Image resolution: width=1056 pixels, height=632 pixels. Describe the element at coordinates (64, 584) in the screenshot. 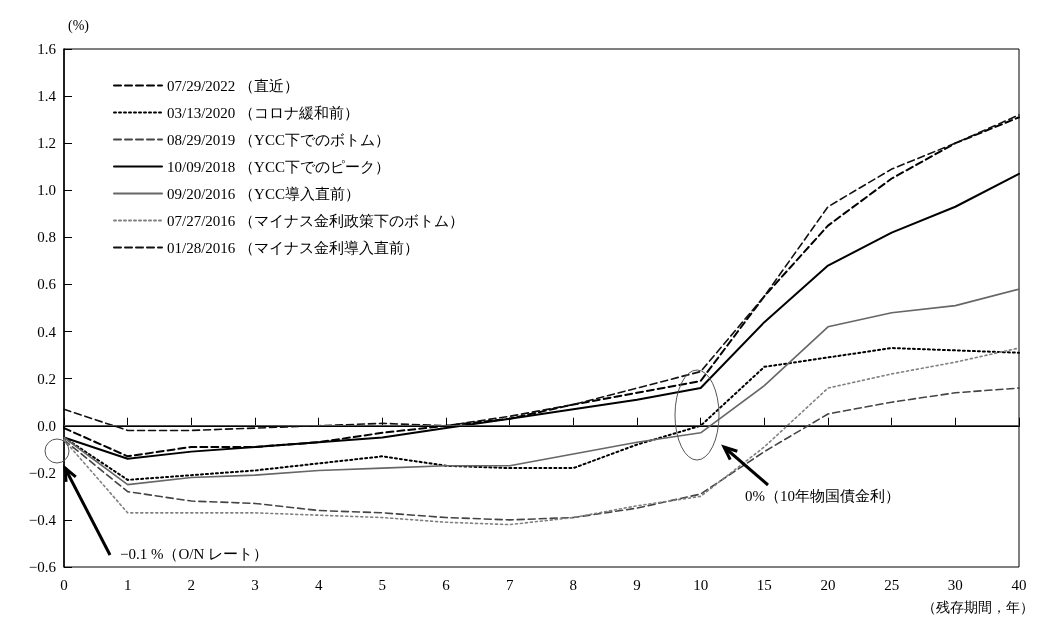

I see `x-tick-label: 0` at that location.